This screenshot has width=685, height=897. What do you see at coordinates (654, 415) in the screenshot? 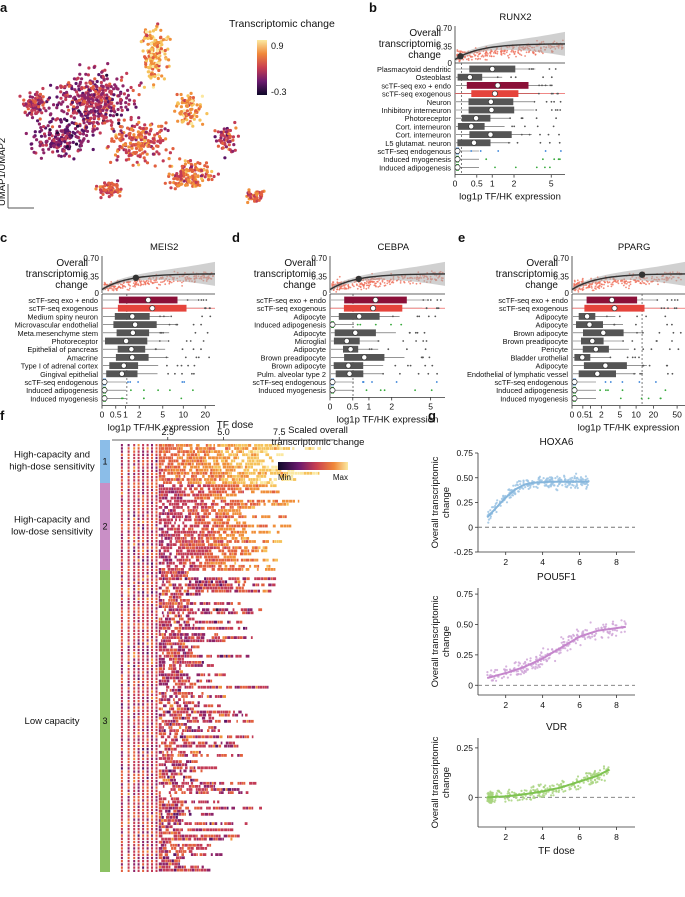
I see `x-tick-label: 20` at bounding box center [654, 415].